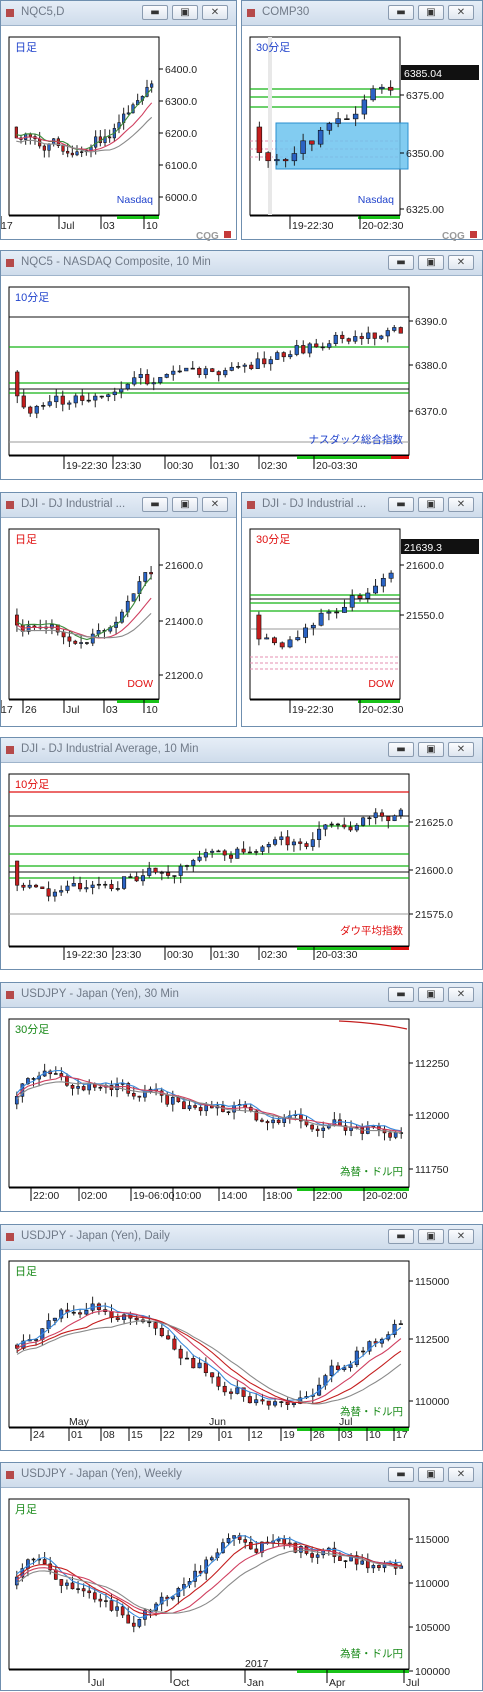  I want to click on title-bar: USDJPY - Japan (Yen), 30 Min ▬ ▣ ✕, so click(241, 995).